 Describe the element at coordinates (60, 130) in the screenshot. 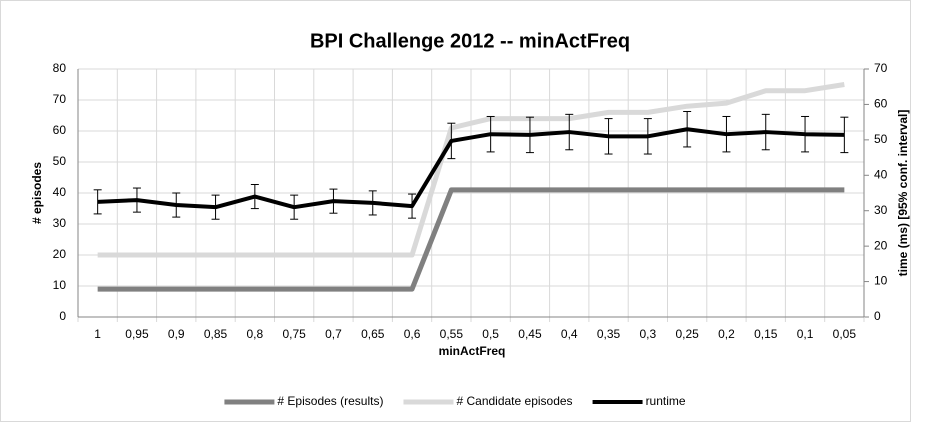

I see `y-tick-label: 60` at that location.